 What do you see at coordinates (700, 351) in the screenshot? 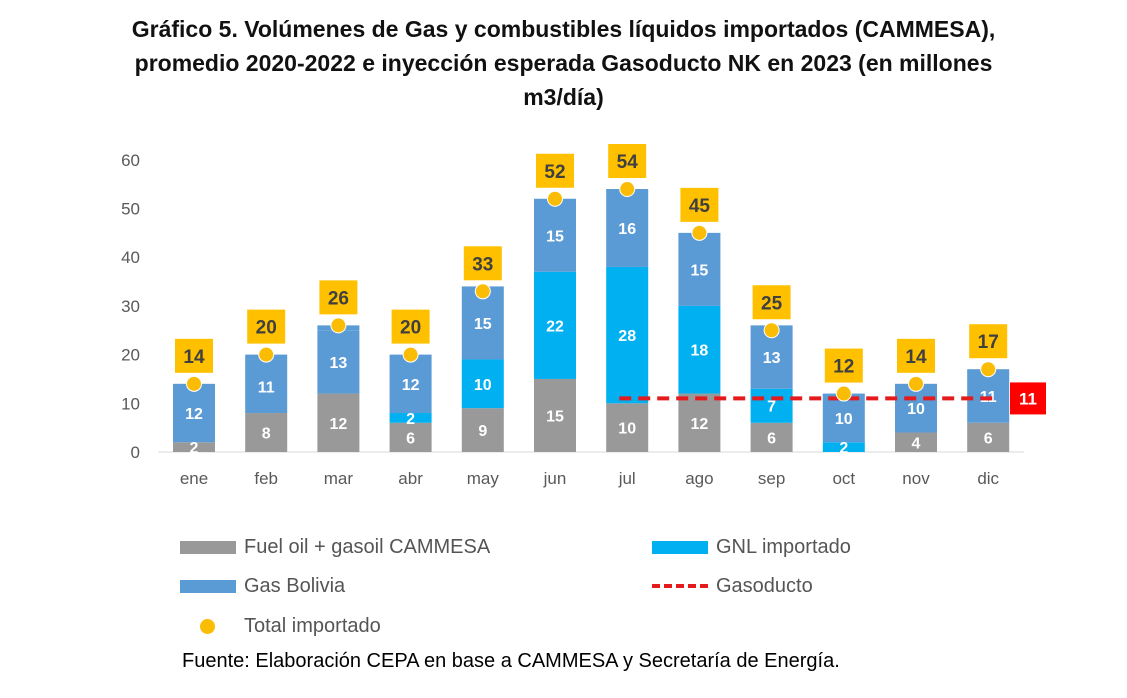
I see `data-label: 18` at bounding box center [700, 351].